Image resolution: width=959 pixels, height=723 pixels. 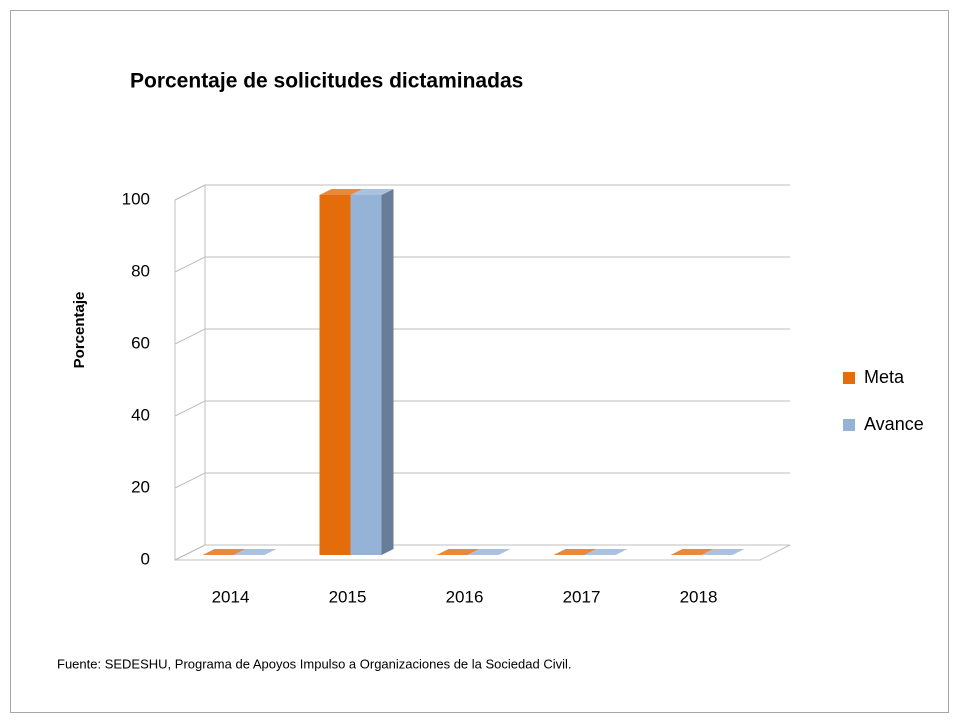 I want to click on bar-side, so click(x=387, y=372).